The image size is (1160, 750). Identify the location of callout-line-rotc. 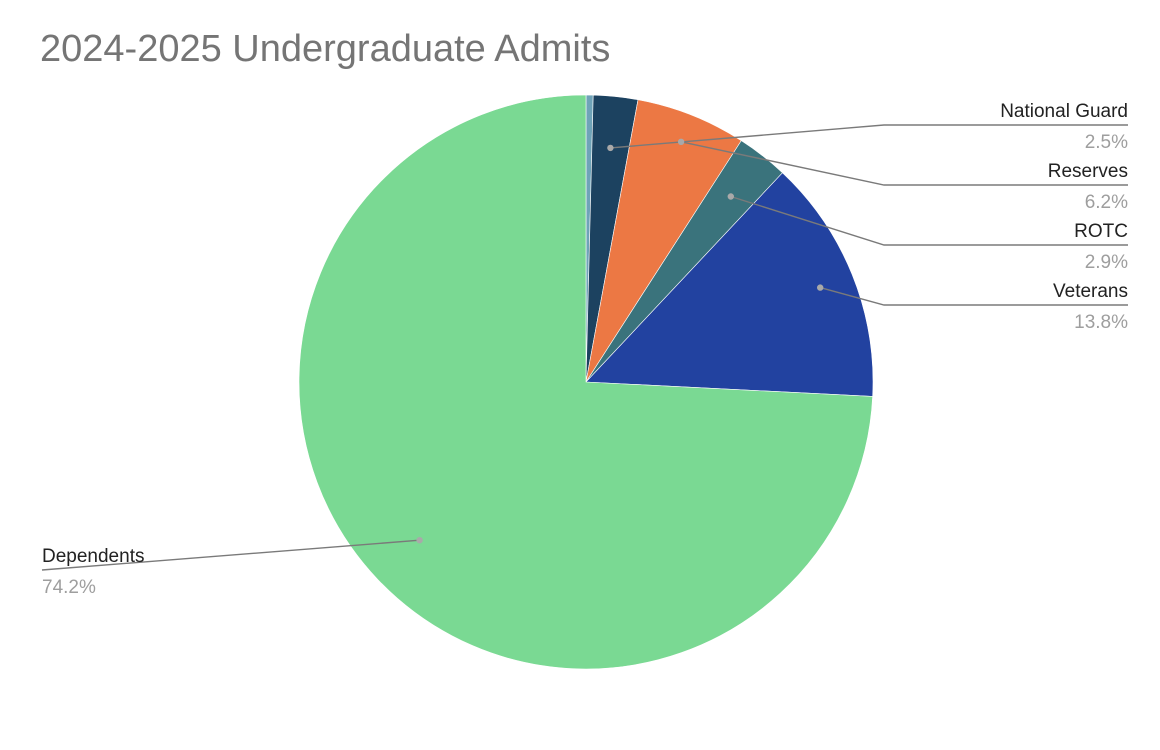
(929, 220).